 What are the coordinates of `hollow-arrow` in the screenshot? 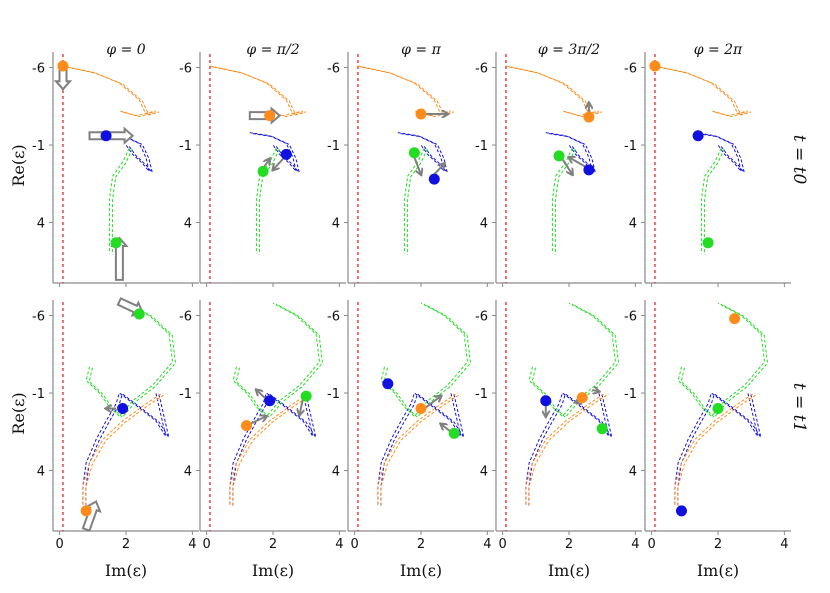 It's located at (91, 516).